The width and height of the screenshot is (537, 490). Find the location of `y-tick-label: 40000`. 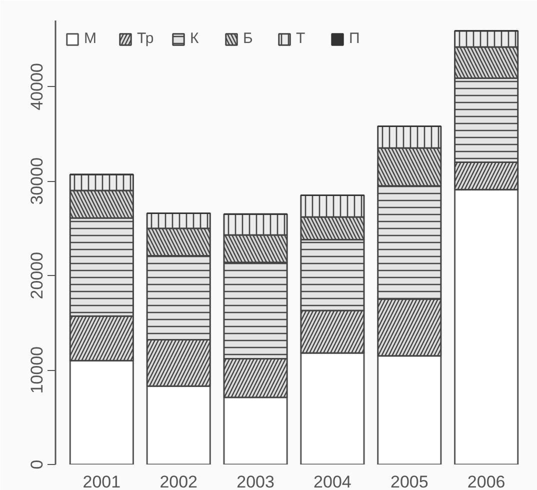

y-tick-label: 40000 is located at coordinates (37, 86).